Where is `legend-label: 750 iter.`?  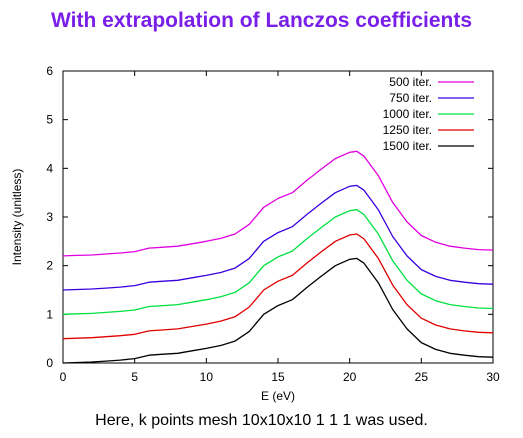 legend-label: 750 iter. is located at coordinates (410, 98).